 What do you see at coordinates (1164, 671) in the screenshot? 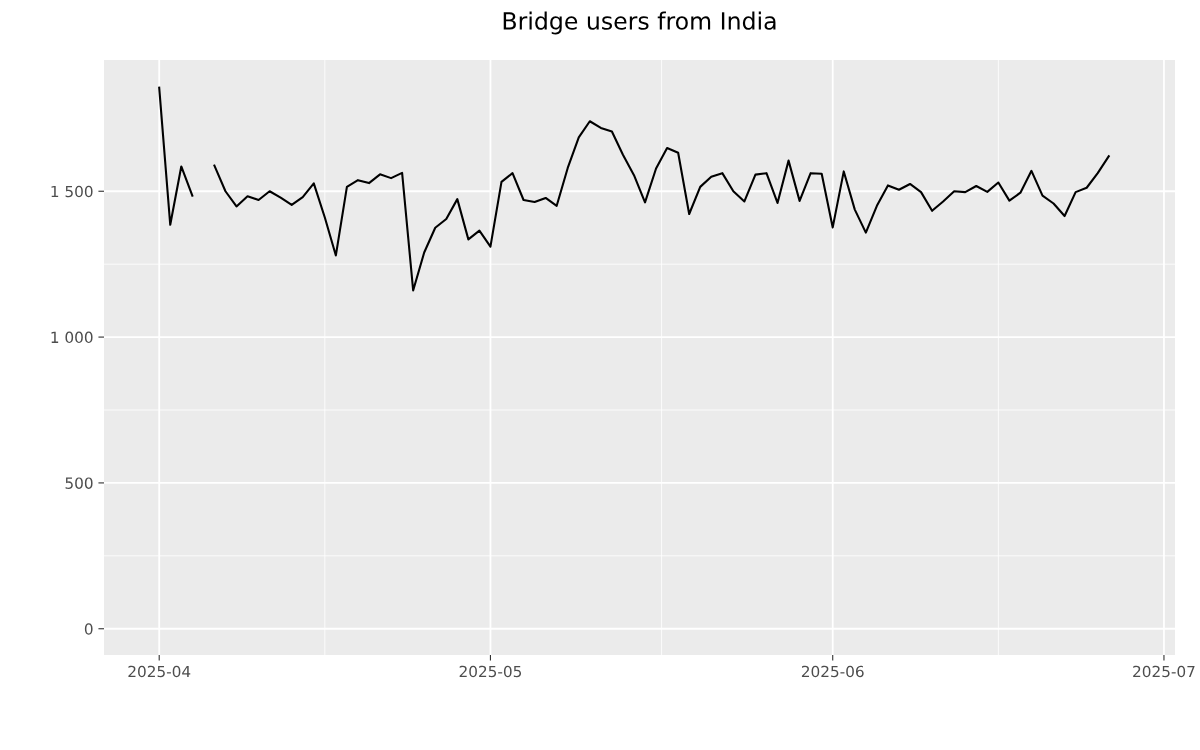
I see `x-tick-label: 2025-07` at bounding box center [1164, 671].